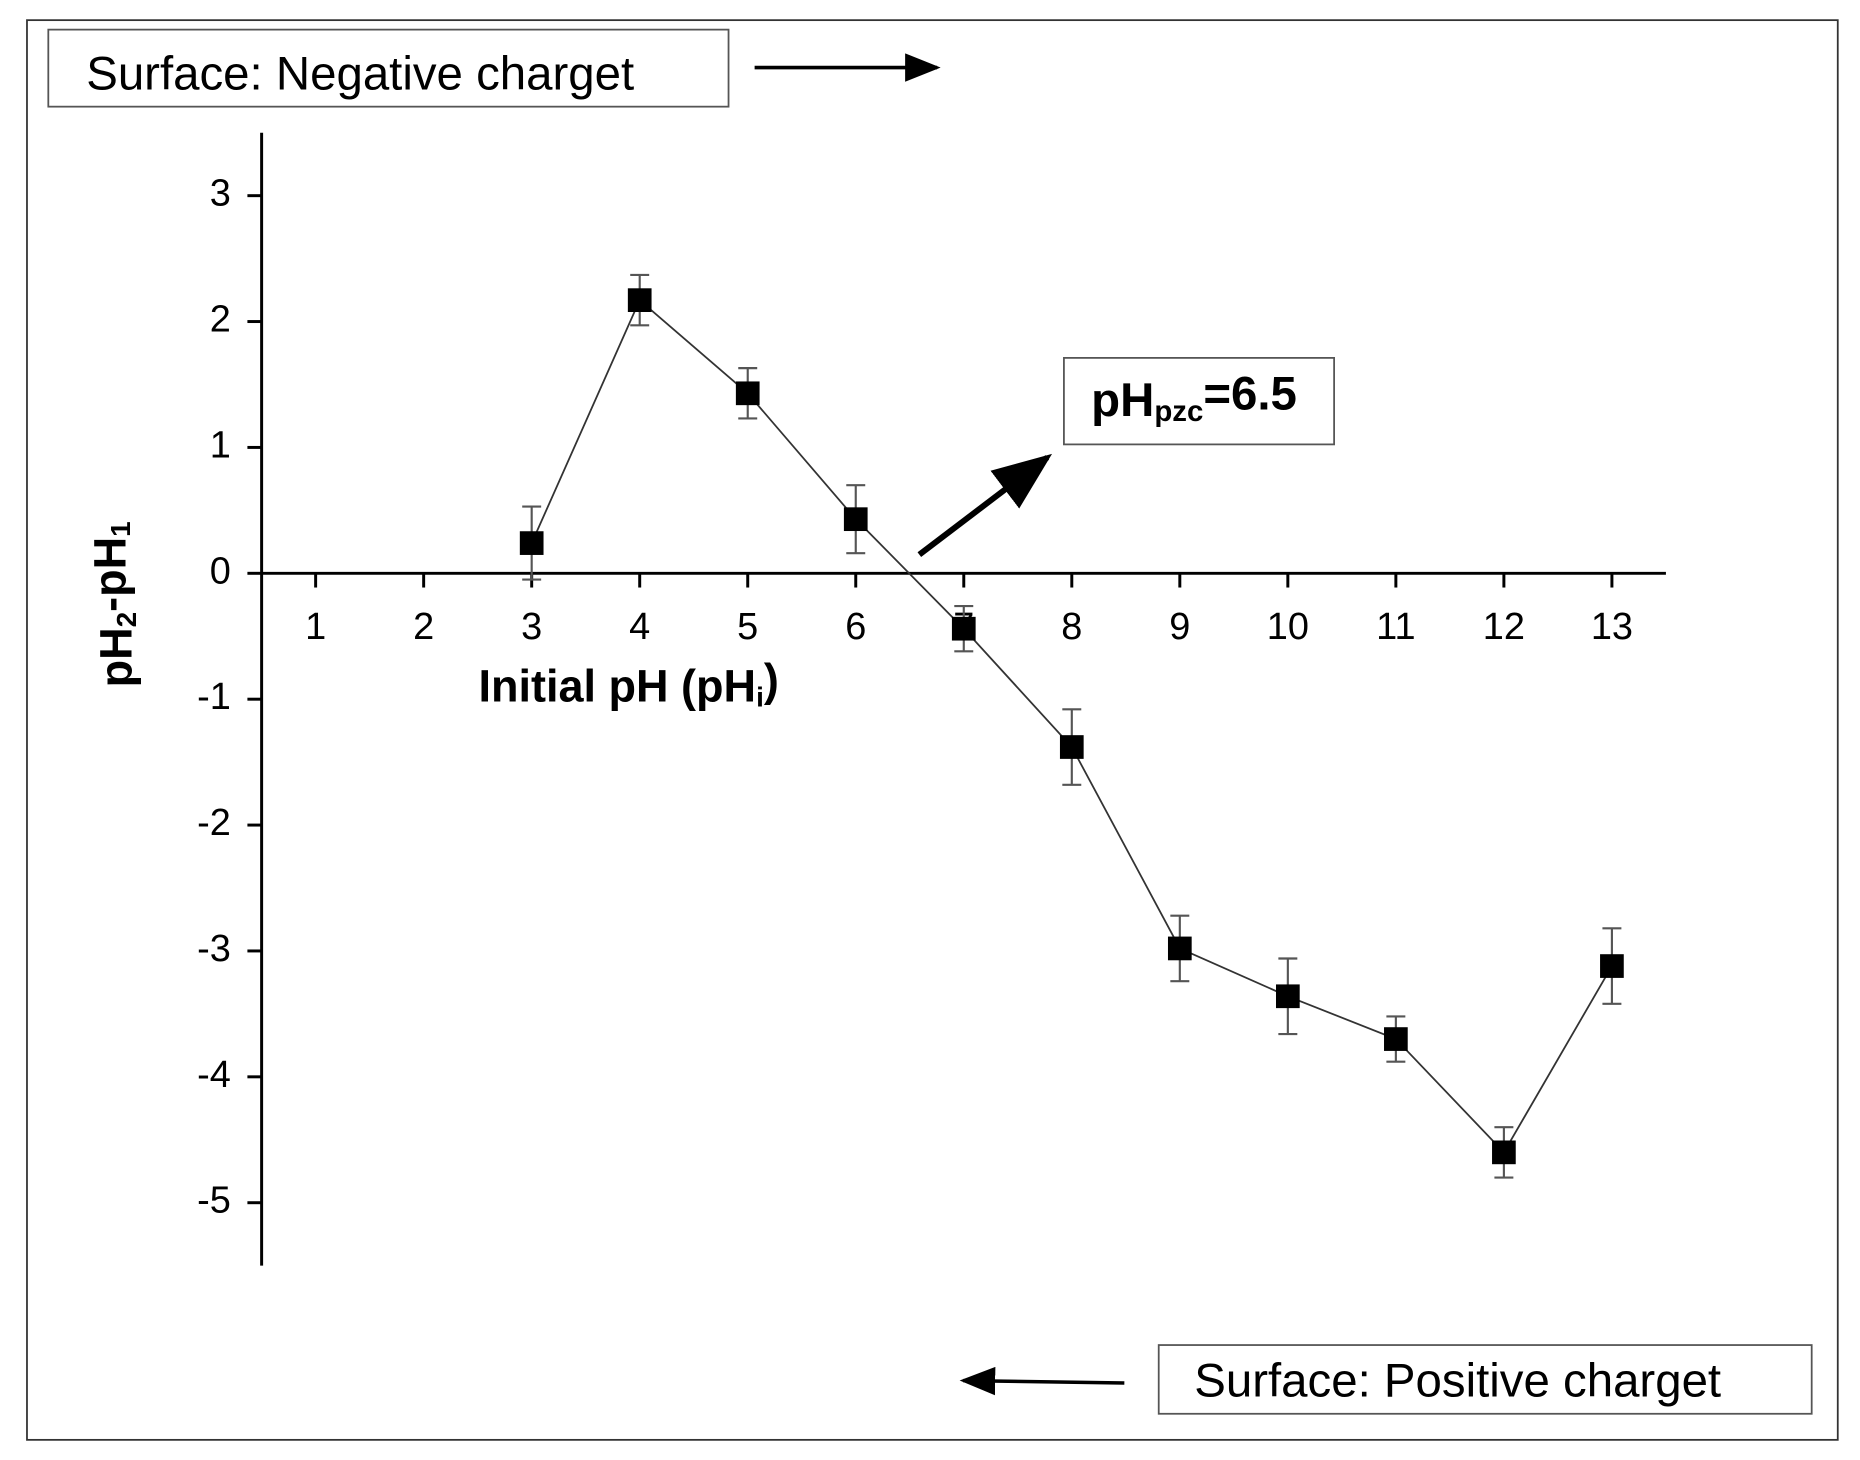 Image resolution: width=1860 pixels, height=1460 pixels. What do you see at coordinates (747, 627) in the screenshot?
I see `x-tick-label: 5` at bounding box center [747, 627].